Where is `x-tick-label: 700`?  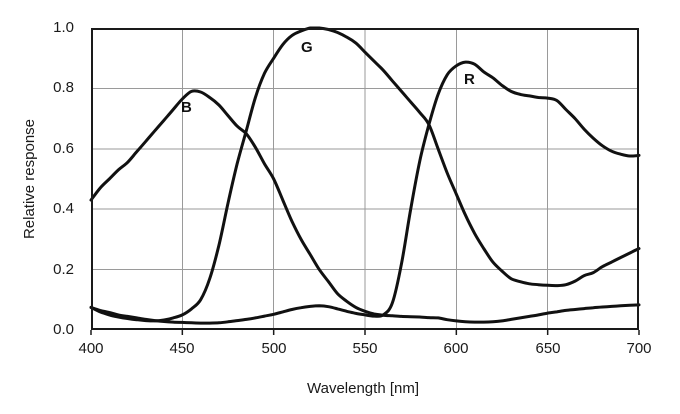
x-tick-label: 700 is located at coordinates (639, 348).